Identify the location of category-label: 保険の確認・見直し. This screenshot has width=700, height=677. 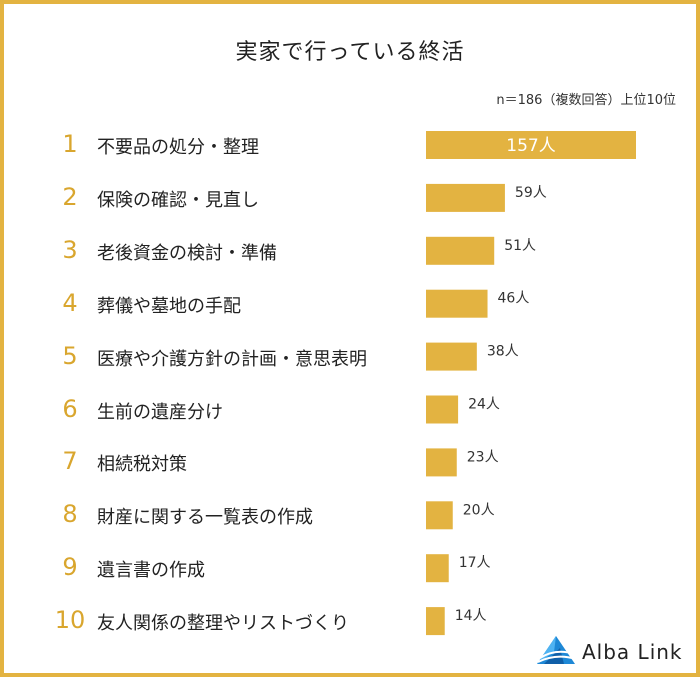
(178, 200).